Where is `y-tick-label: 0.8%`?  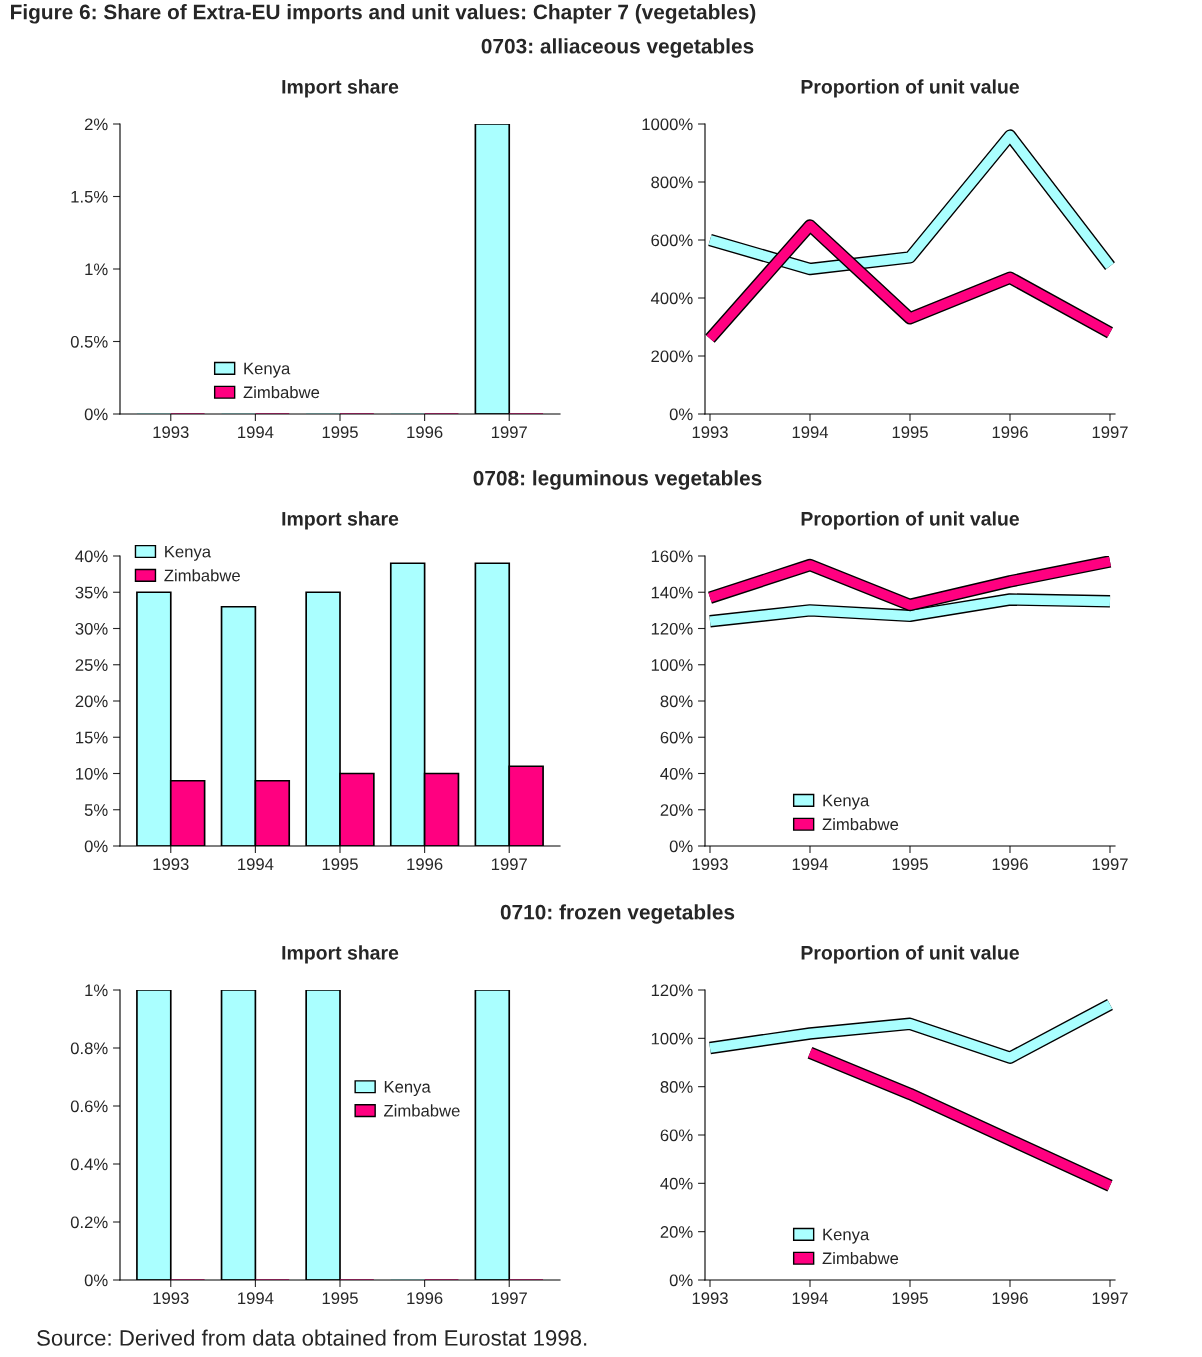 y-tick-label: 0.8% is located at coordinates (89, 1048).